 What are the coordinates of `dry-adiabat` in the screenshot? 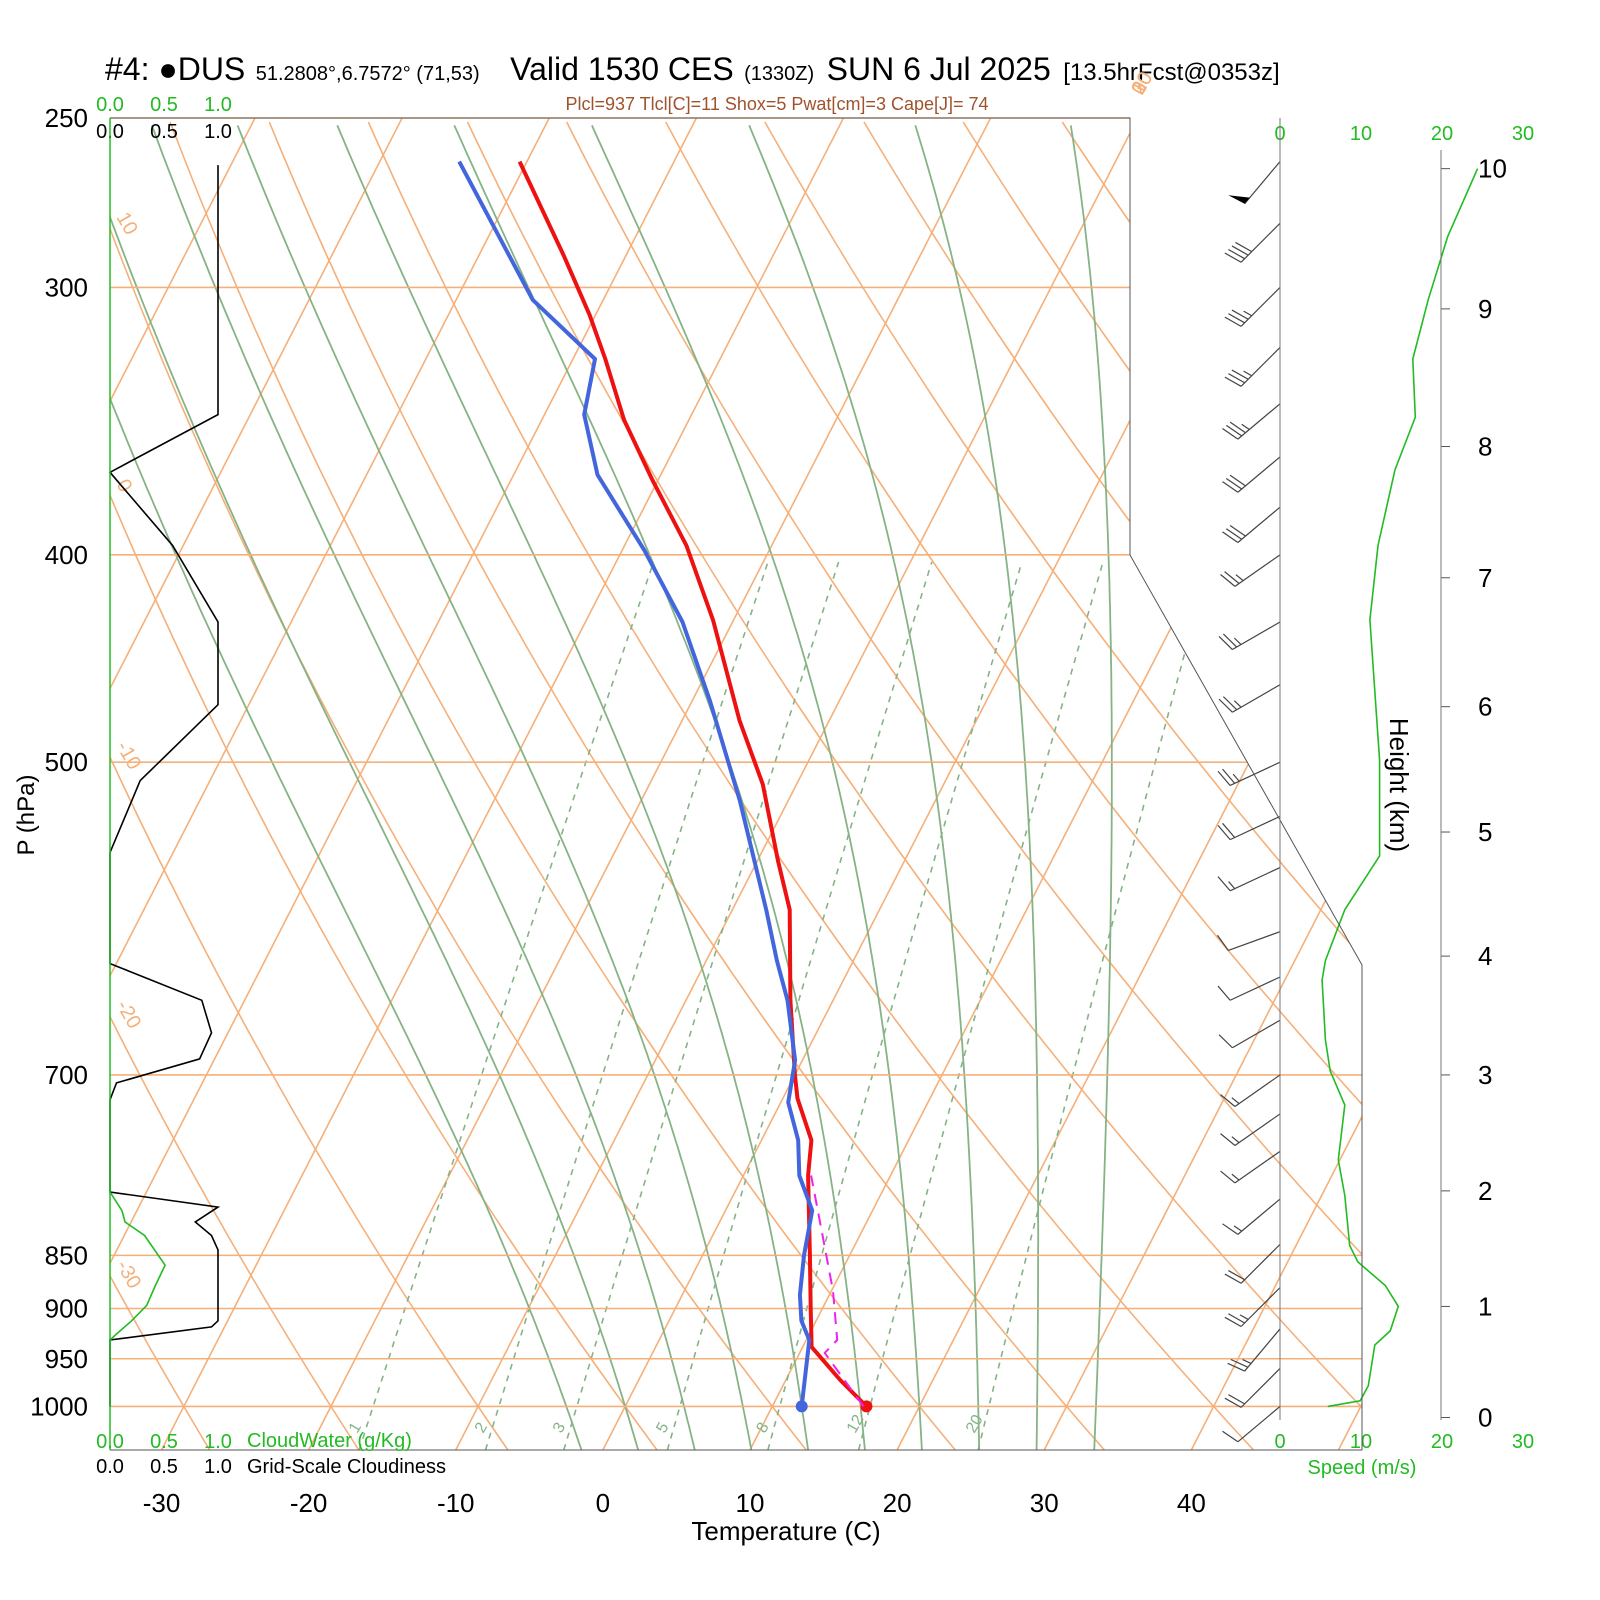 It's located at (235, 785).